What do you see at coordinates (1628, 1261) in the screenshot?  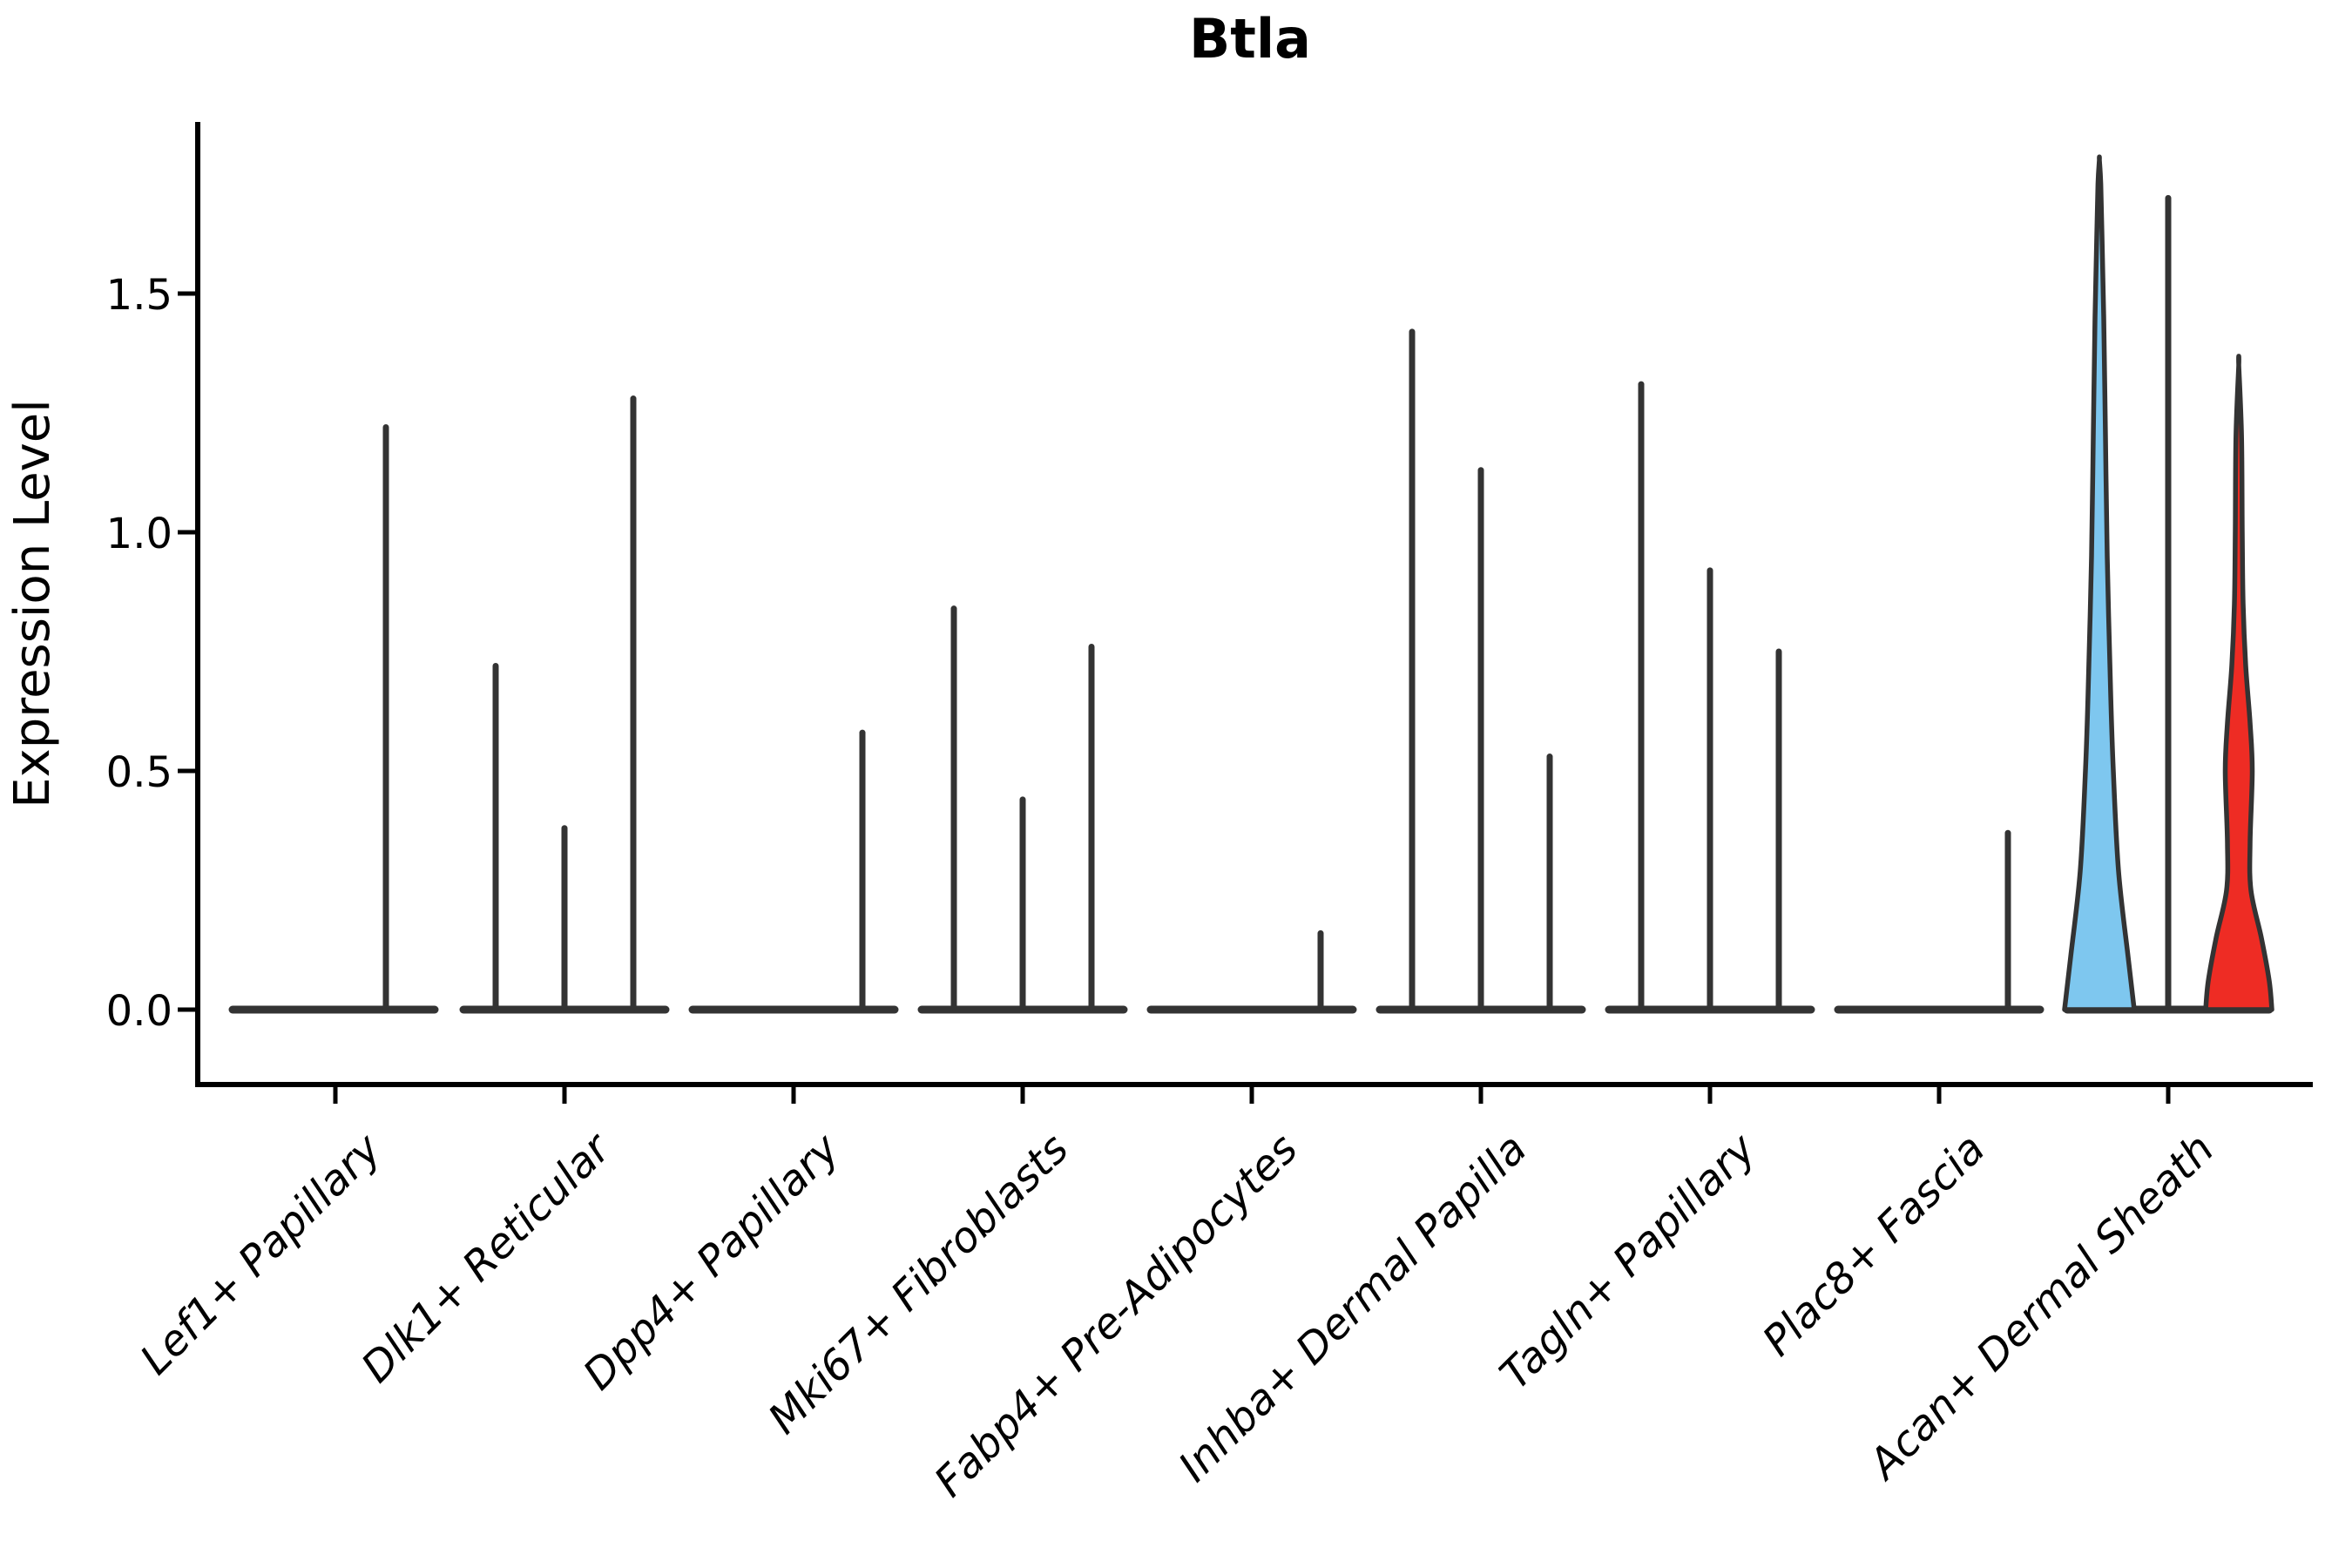 I see `x-tick-label-tagln-papillary: Tagln+ Papillary` at bounding box center [1628, 1261].